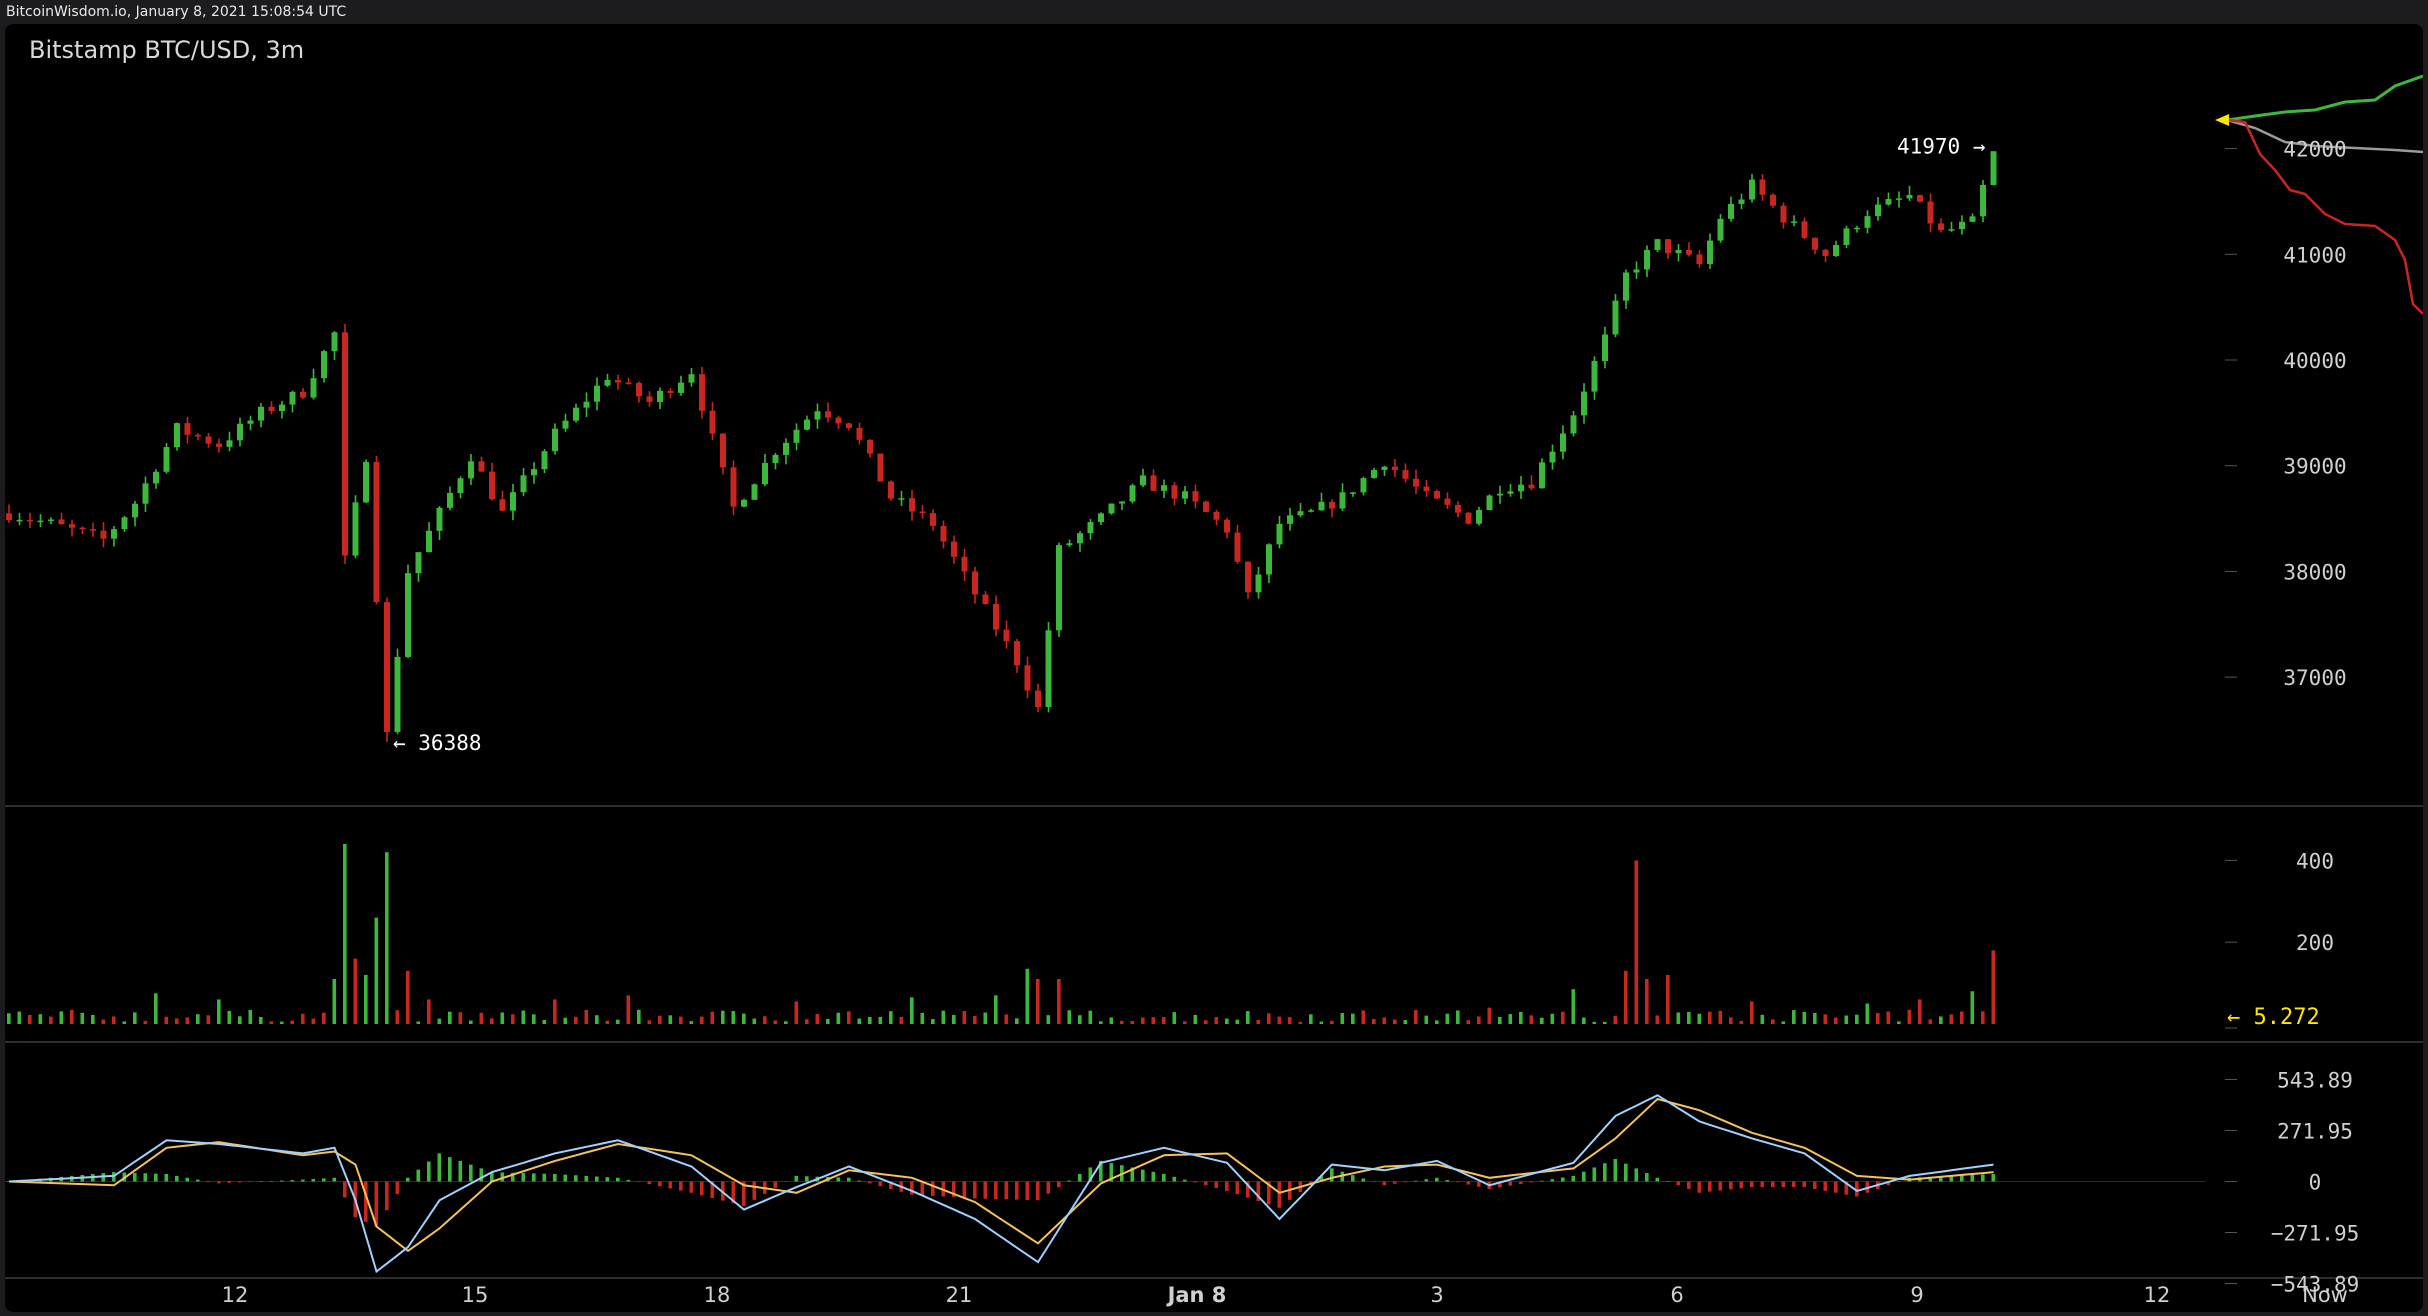  I want to click on current-price-marker-icon, so click(2222, 120).